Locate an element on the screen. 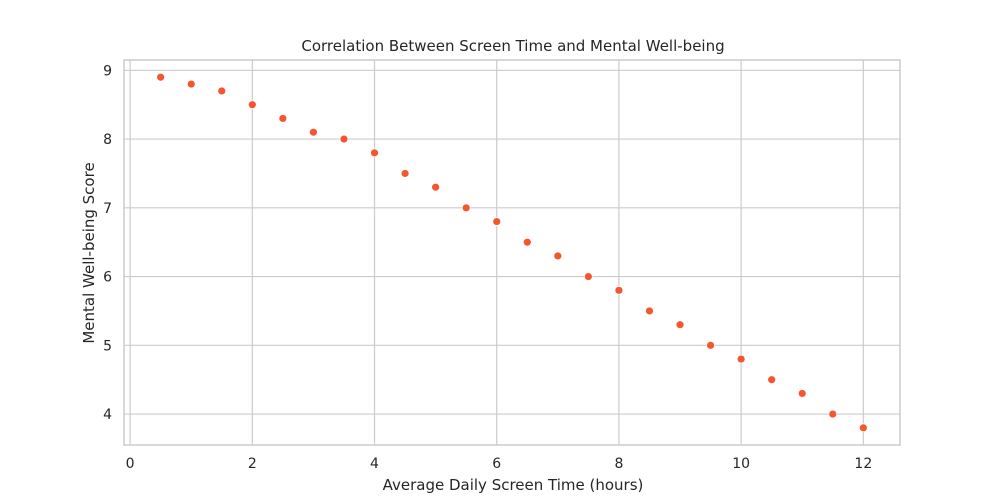 This screenshot has height=500, width=1000. x-tick-label: 8 is located at coordinates (618, 464).